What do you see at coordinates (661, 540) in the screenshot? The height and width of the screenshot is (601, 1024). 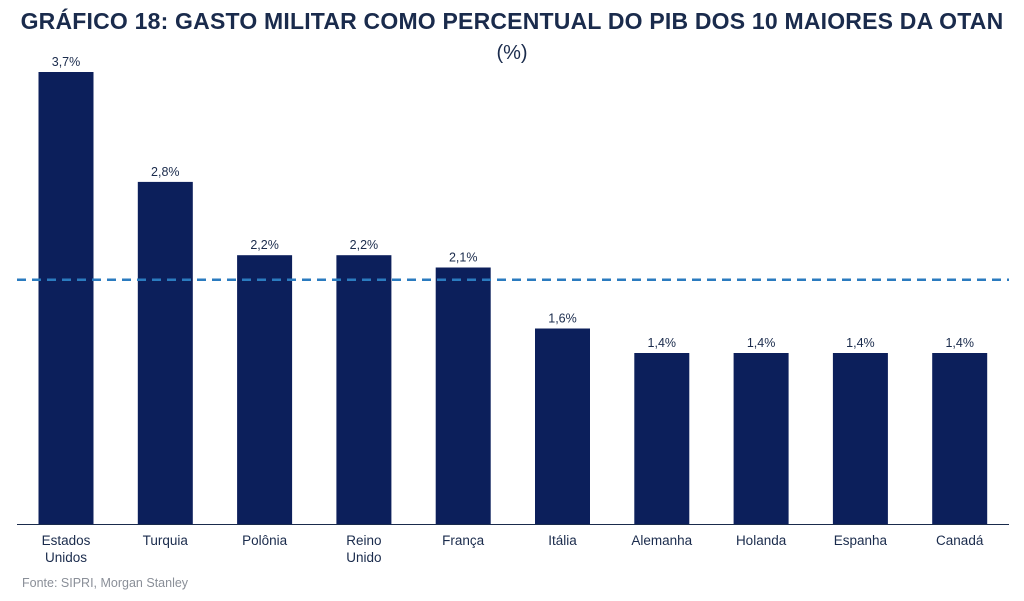 I see `category-label-6: Alemanha` at bounding box center [661, 540].